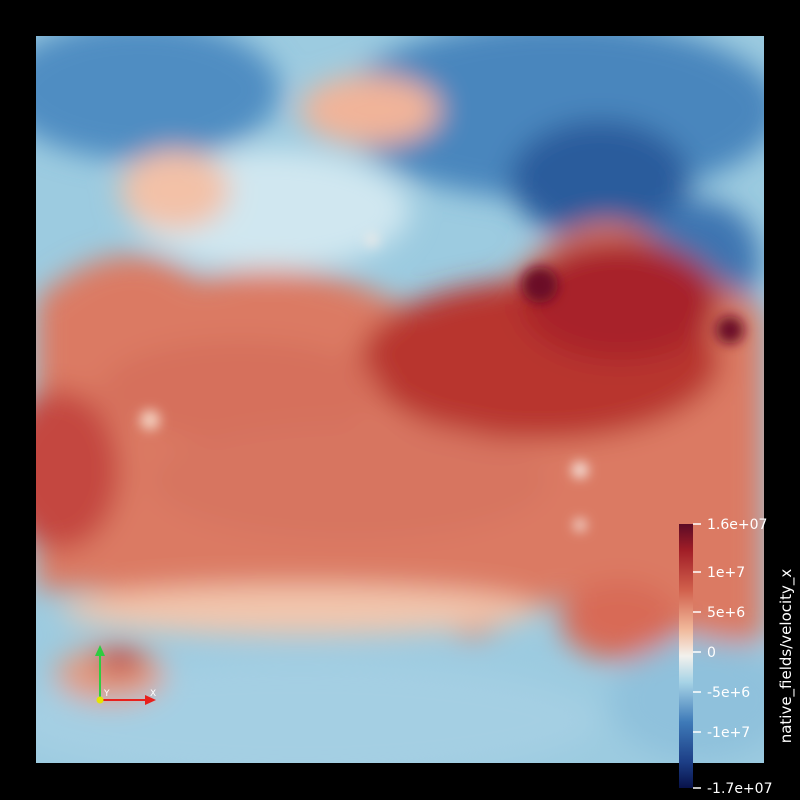 This screenshot has height=800, width=800. Describe the element at coordinates (125, 675) in the screenshot. I see `axes-triad: X Y` at that location.